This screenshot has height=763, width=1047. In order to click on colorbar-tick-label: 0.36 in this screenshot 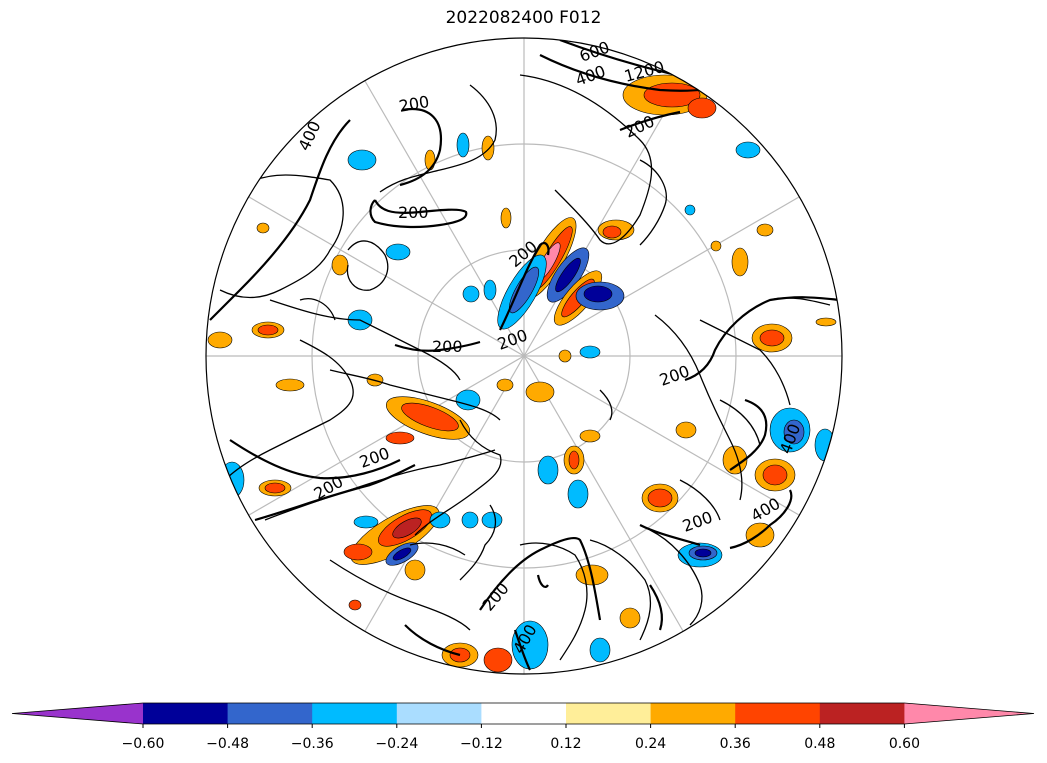, I will do `click(735, 744)`.